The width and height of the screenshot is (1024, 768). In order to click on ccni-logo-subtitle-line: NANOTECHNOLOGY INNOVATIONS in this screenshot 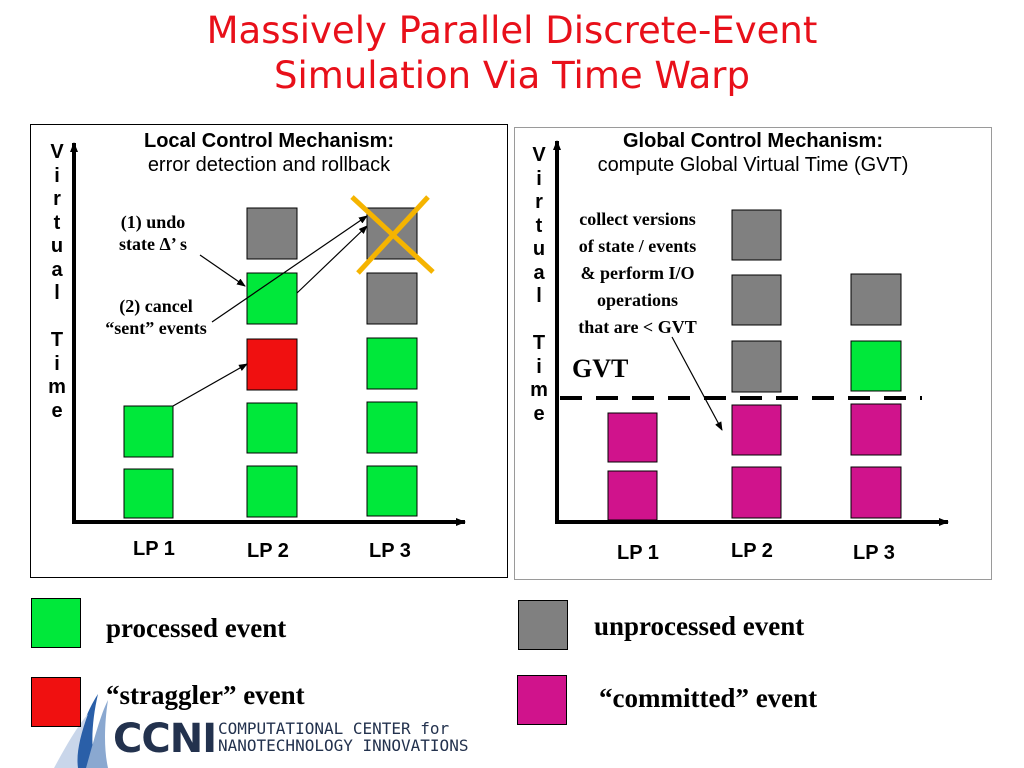, I will do `click(343, 745)`.